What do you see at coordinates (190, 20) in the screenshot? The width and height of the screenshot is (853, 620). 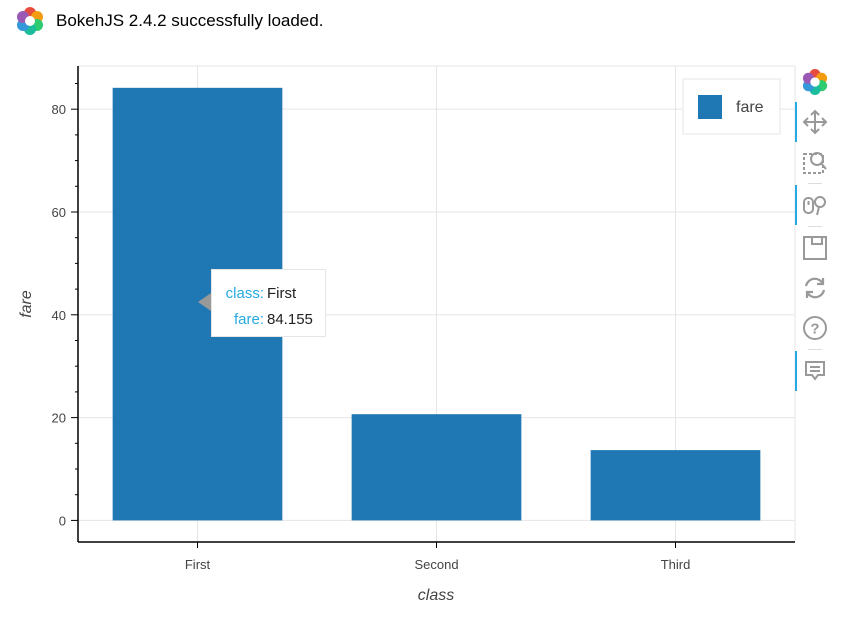 I see `banner-text: BokehJS 2.4.2 successfully loaded.` at bounding box center [190, 20].